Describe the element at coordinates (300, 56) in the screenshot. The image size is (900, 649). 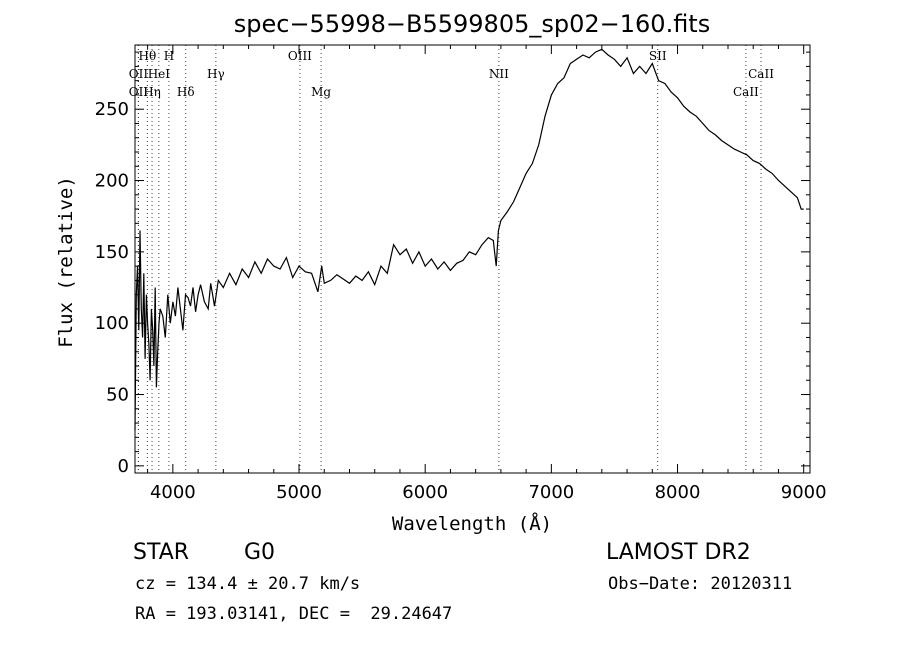
I see `line-marker-label: OIII` at that location.